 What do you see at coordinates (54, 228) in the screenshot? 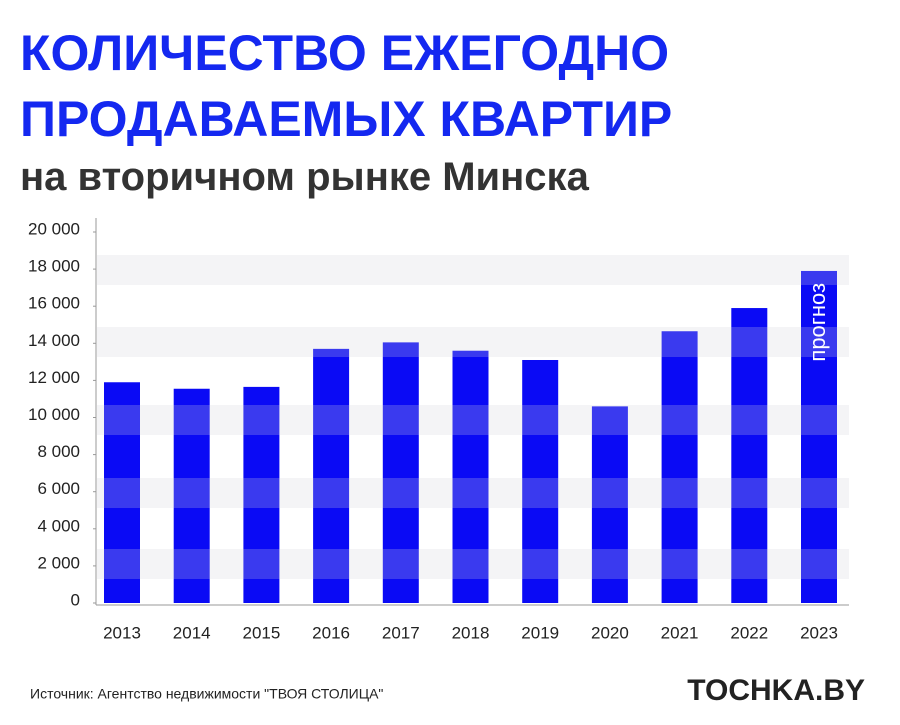
I see `y-tick-label: 20 000` at bounding box center [54, 228].